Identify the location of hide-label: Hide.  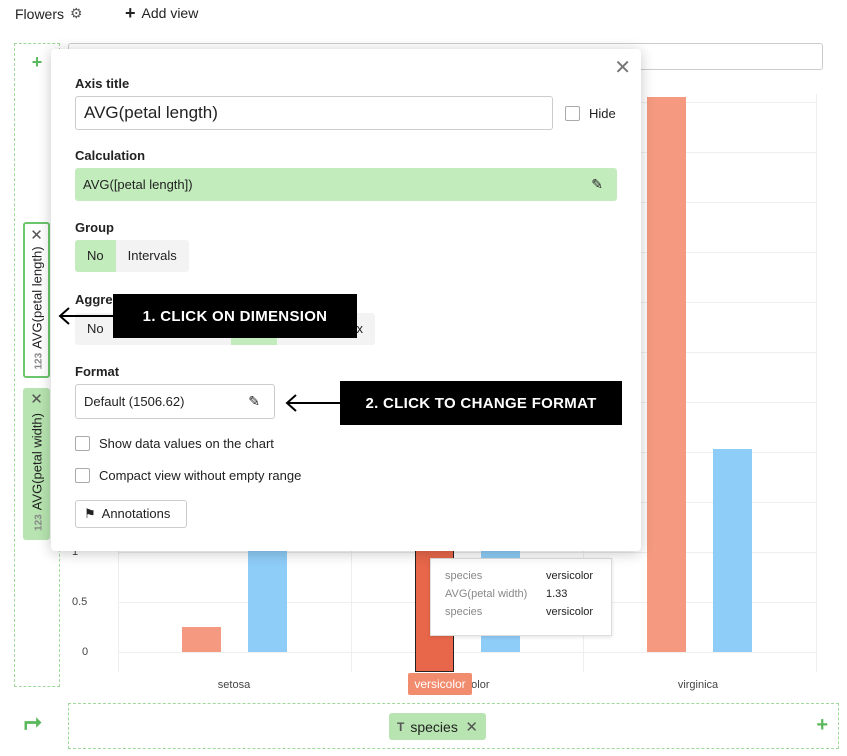
(602, 113).